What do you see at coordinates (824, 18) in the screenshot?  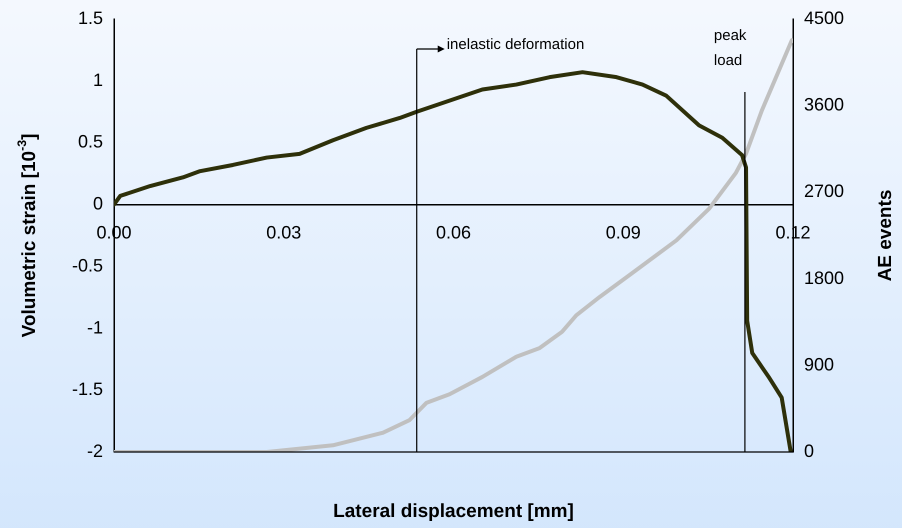 I see `y2-tick-label: 4500` at bounding box center [824, 18].